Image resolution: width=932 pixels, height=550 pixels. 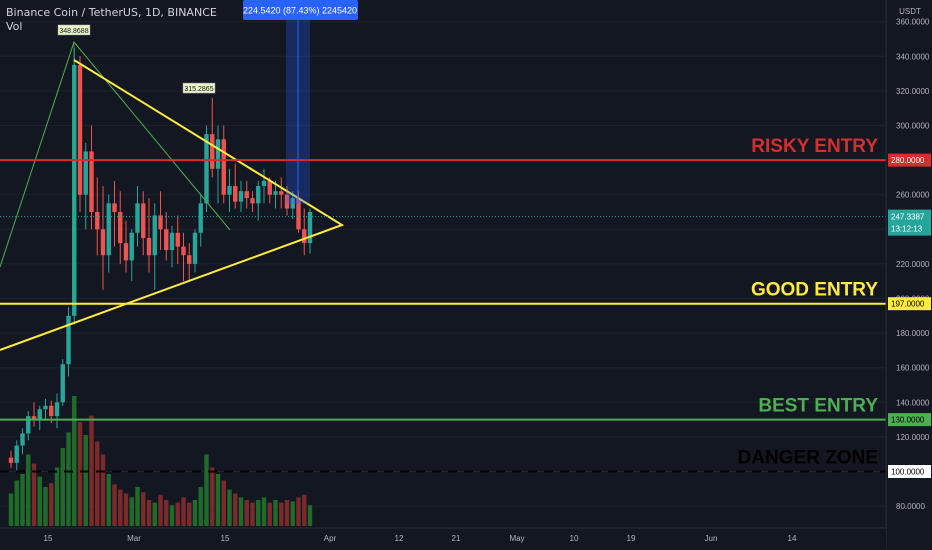 What do you see at coordinates (14, 26) in the screenshot?
I see `volume-indicator-label: Vol` at bounding box center [14, 26].